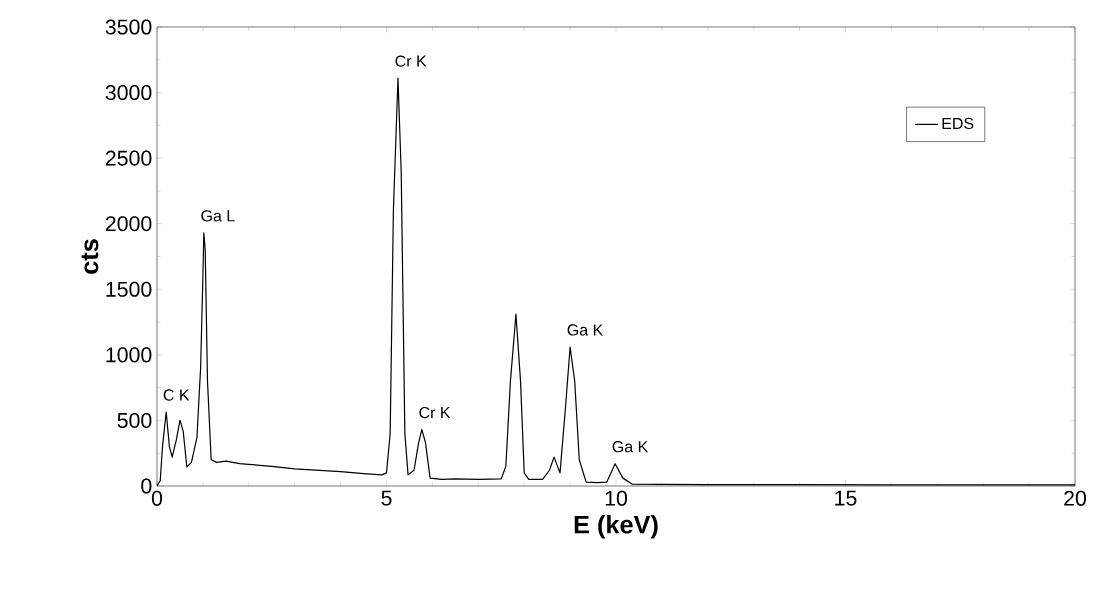  I want to click on y-tick-label: 2000, so click(128, 224).